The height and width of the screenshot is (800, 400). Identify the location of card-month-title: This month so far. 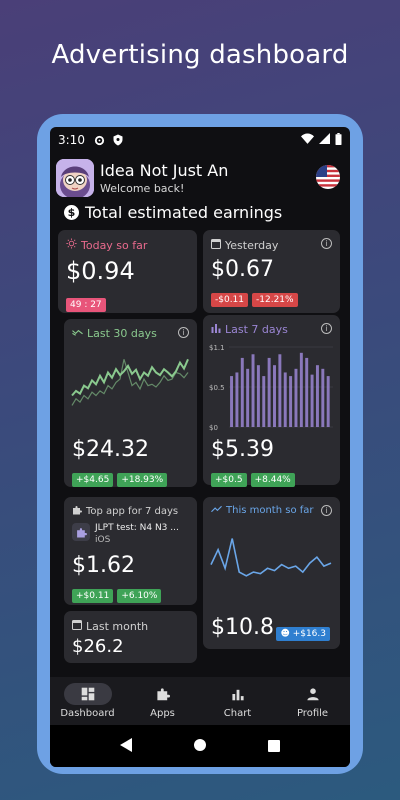
(262, 510).